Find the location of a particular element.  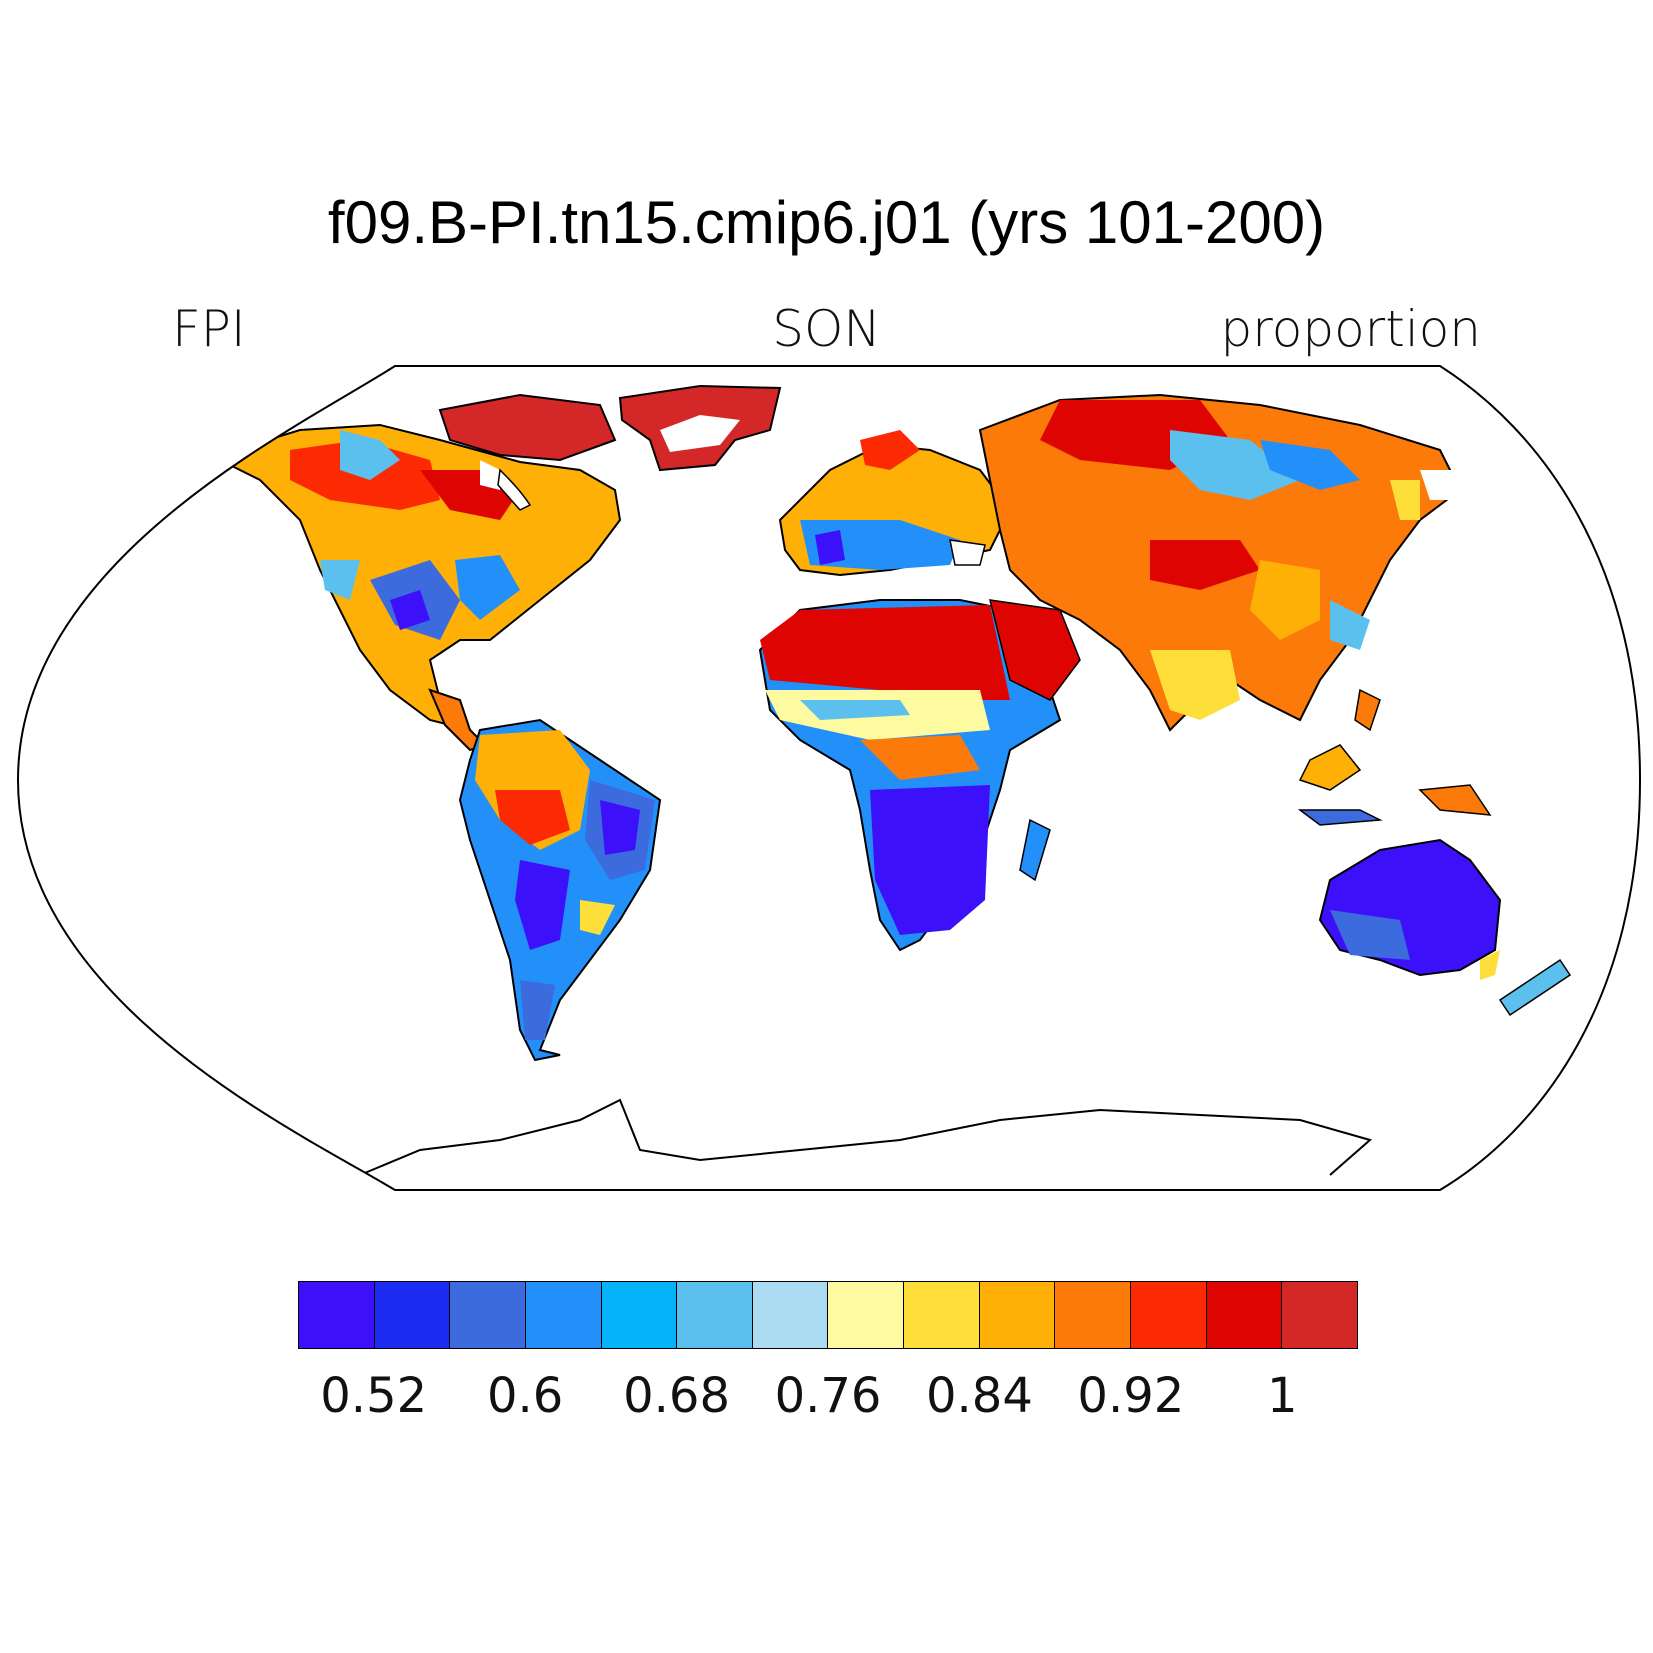

units-label: proportion is located at coordinates (1350, 329).